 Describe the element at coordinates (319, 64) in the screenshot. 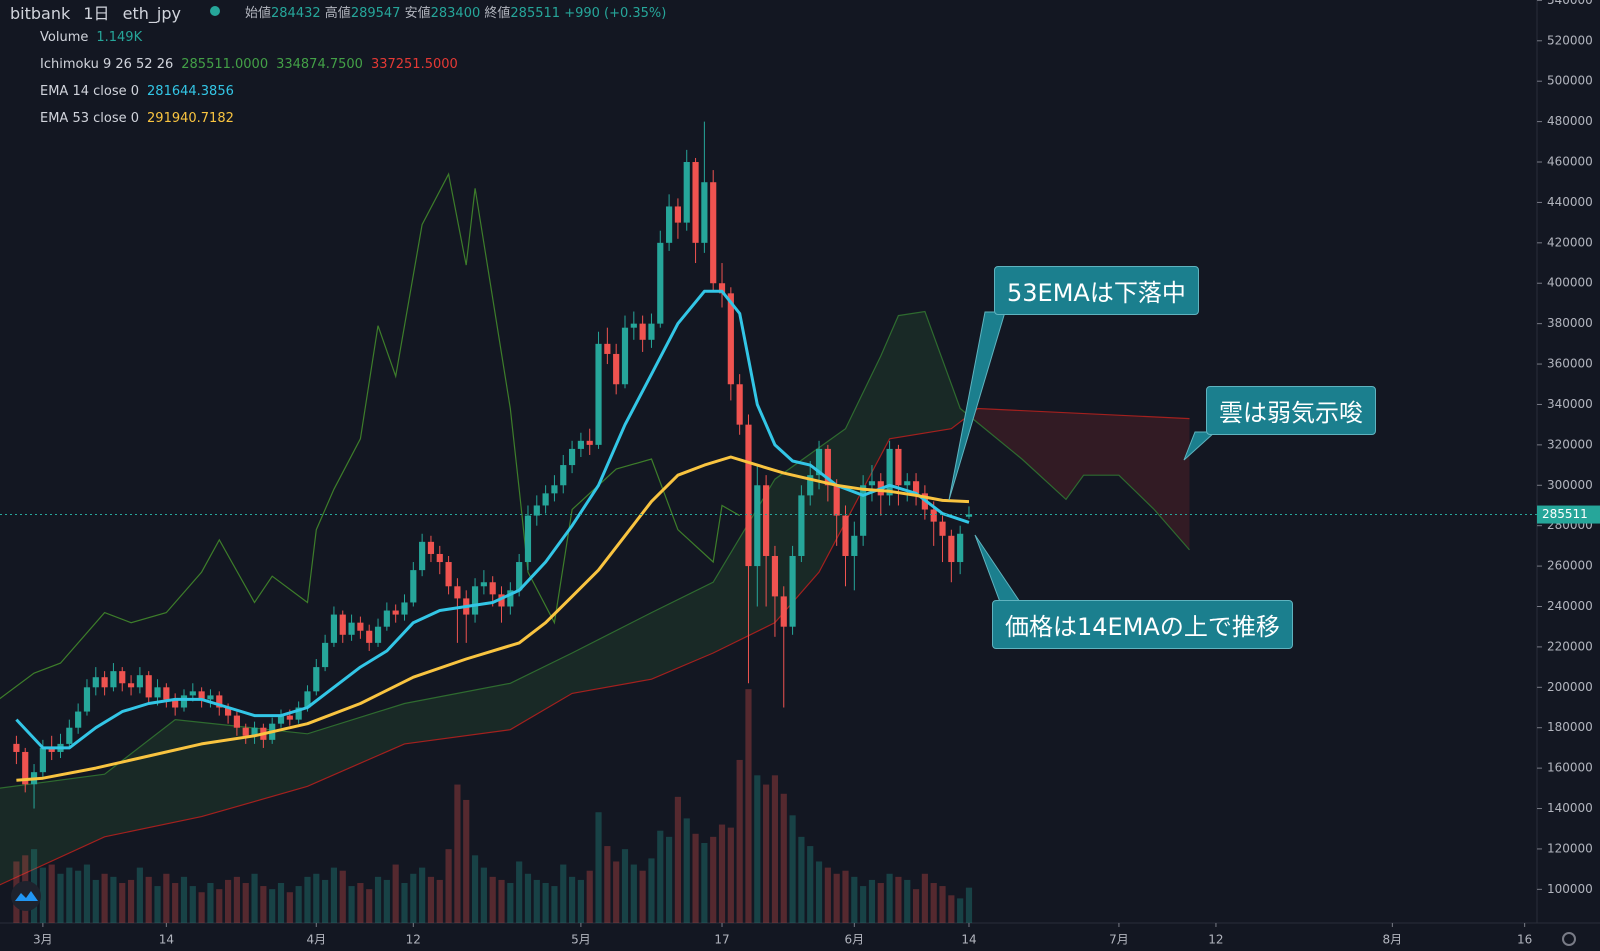

I see `legend-value: 334874.7500` at that location.